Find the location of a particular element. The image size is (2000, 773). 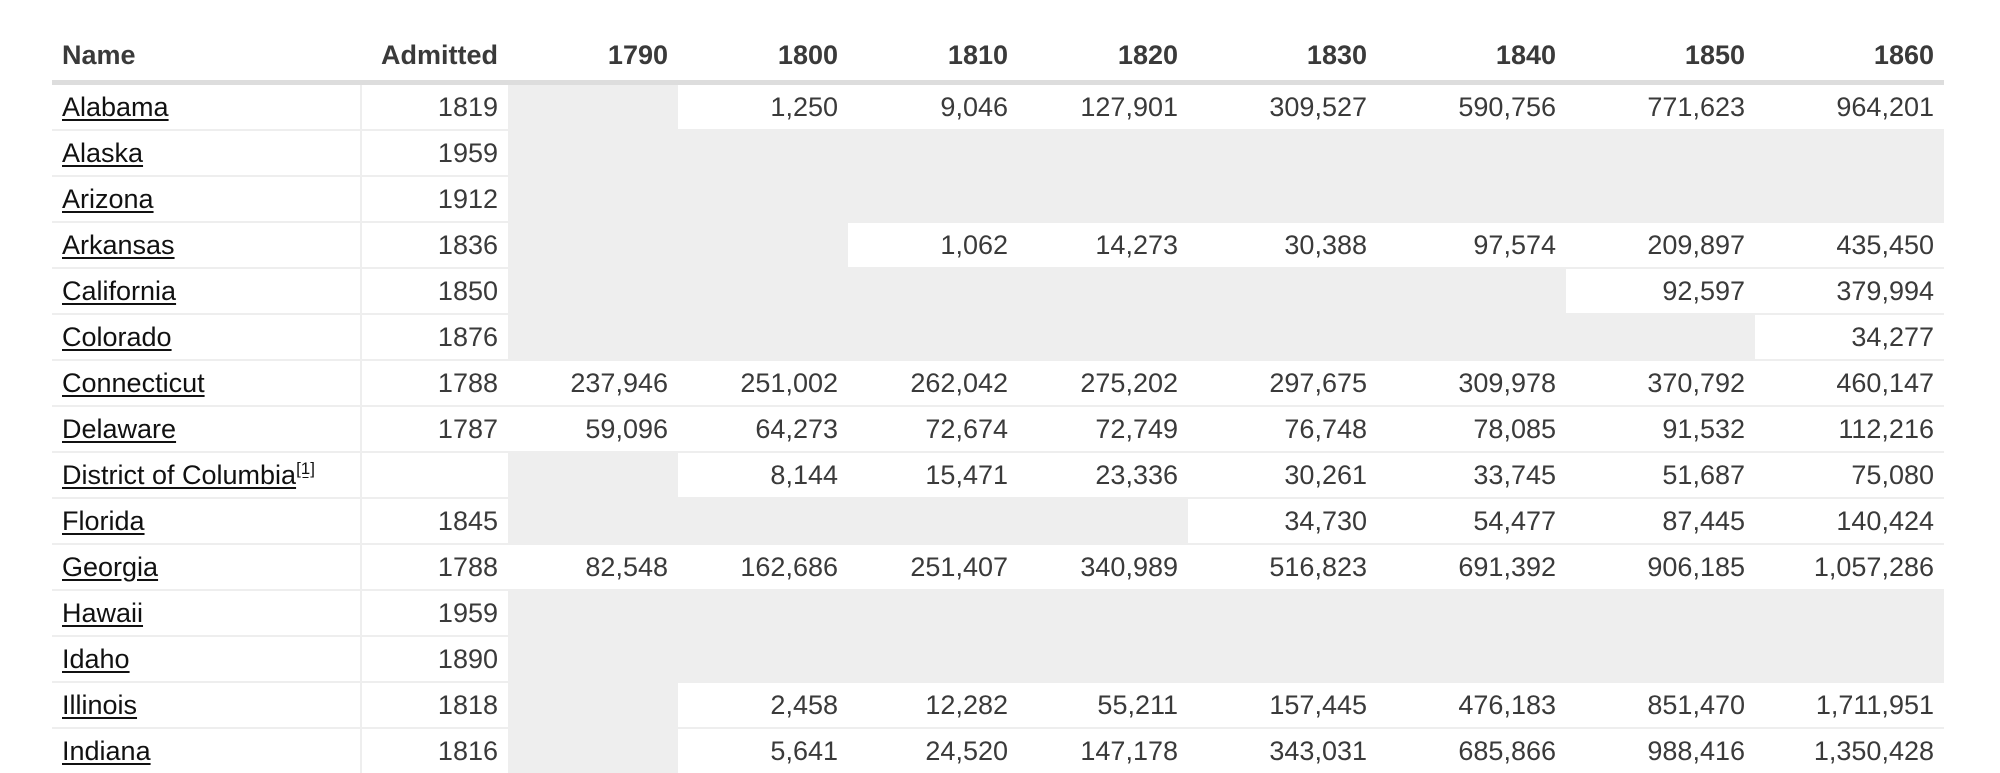

state-name-cell: Florida is located at coordinates (207, 520).